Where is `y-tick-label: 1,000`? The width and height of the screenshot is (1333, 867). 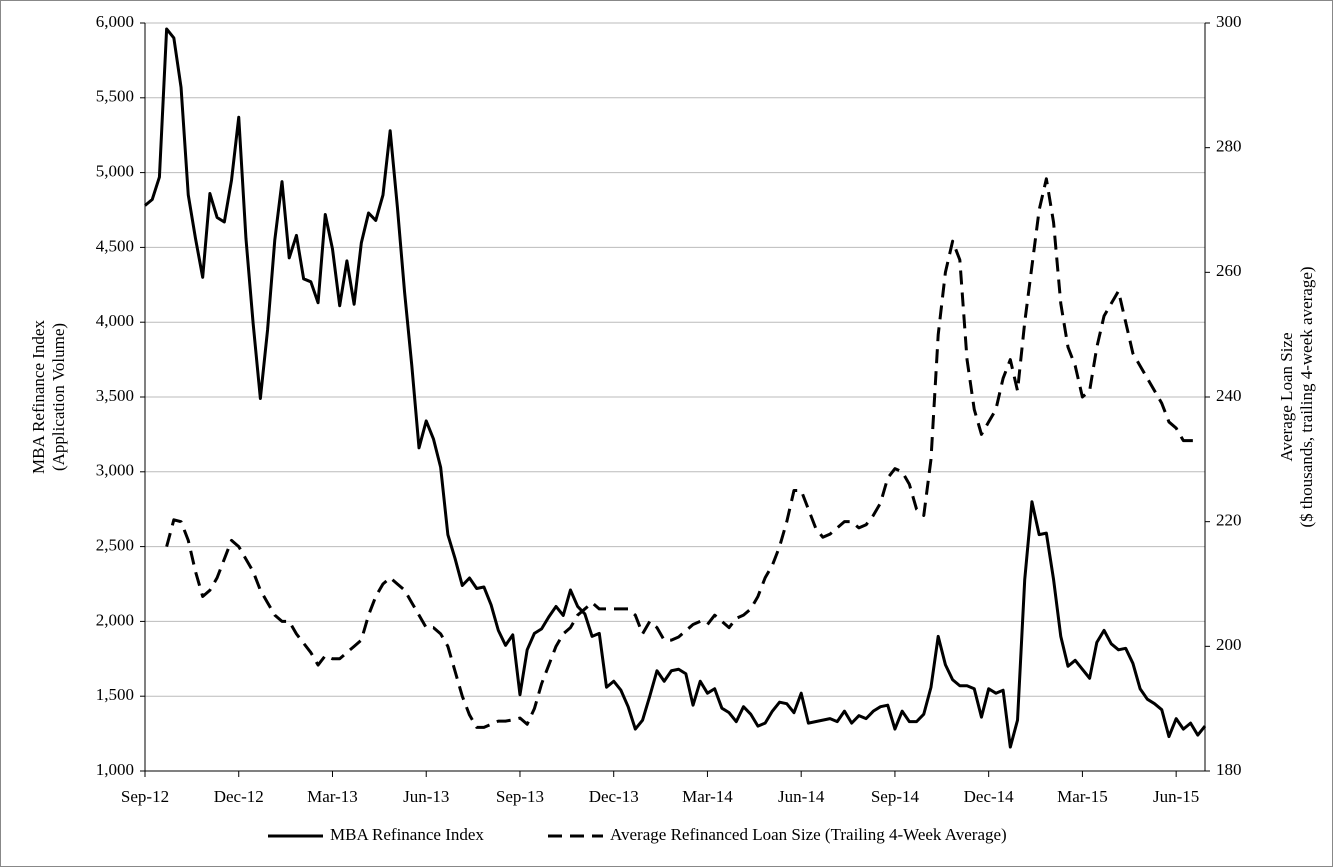
y-tick-label: 1,000 is located at coordinates (115, 769).